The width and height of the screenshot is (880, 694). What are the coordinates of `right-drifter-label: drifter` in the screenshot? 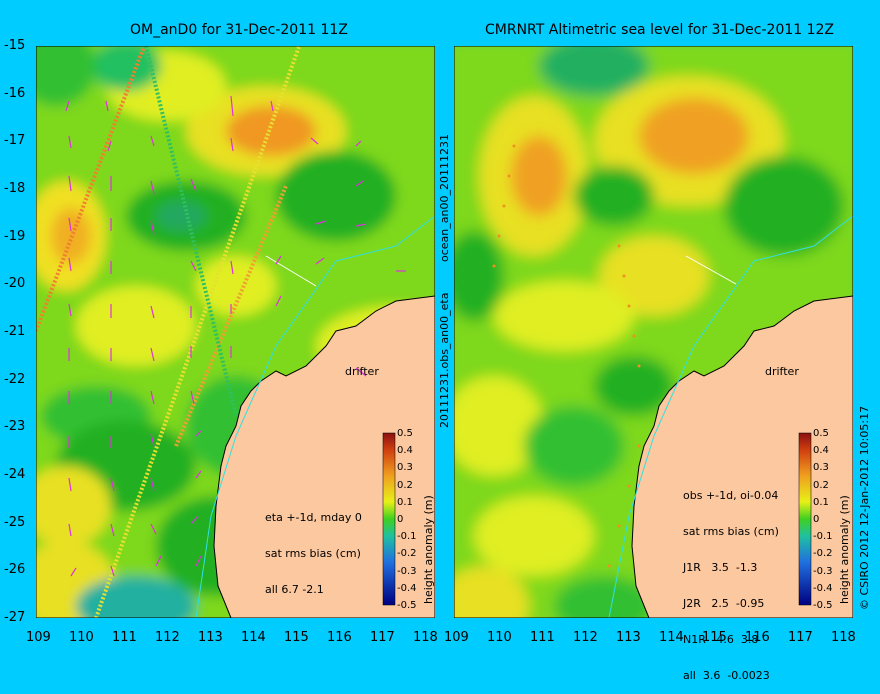 It's located at (782, 371).